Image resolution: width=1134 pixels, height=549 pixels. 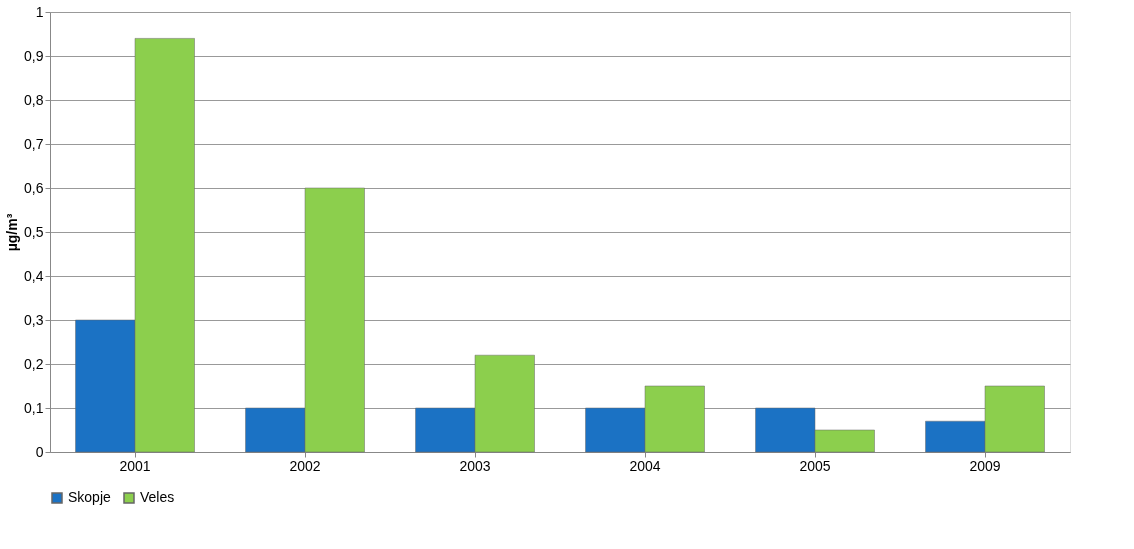 What do you see at coordinates (34, 99) in the screenshot?
I see `y-tick-label: 0,8` at bounding box center [34, 99].